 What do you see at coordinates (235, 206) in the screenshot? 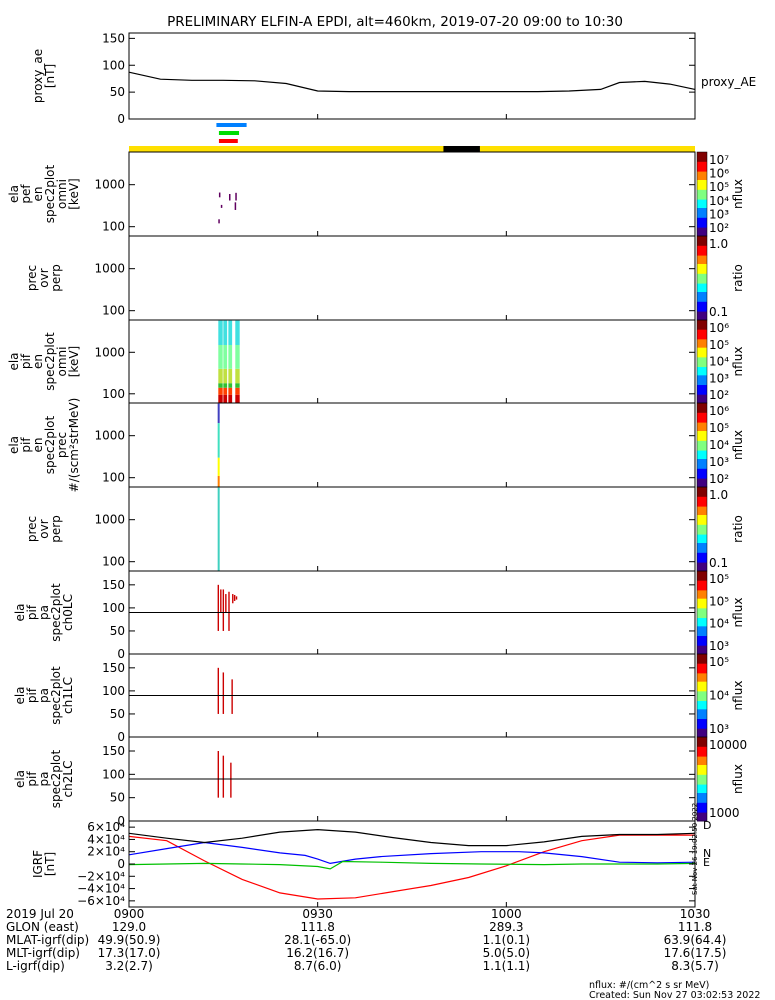
I see `spectrogram-pixel` at bounding box center [235, 206].